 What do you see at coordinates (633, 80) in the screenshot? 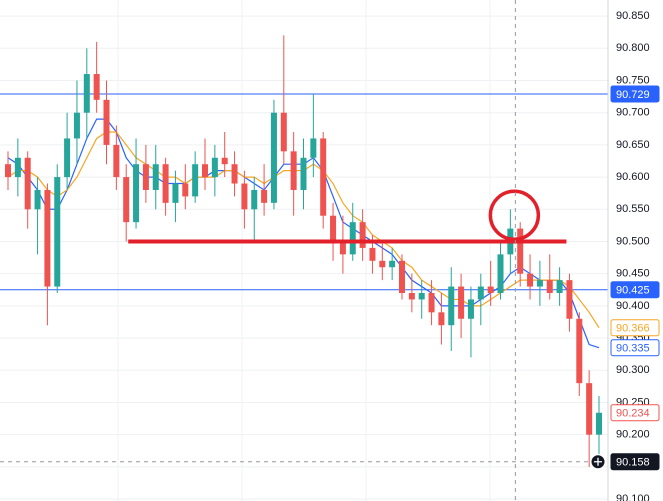
I see `y-tick-label: 90.750` at bounding box center [633, 80].